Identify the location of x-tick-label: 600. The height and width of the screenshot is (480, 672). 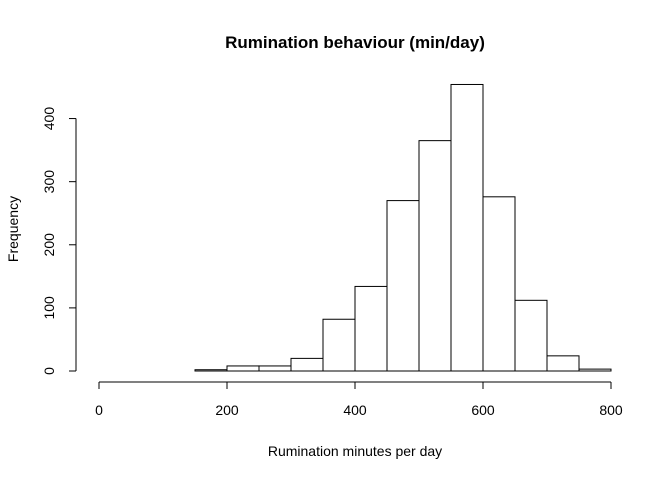
(483, 410).